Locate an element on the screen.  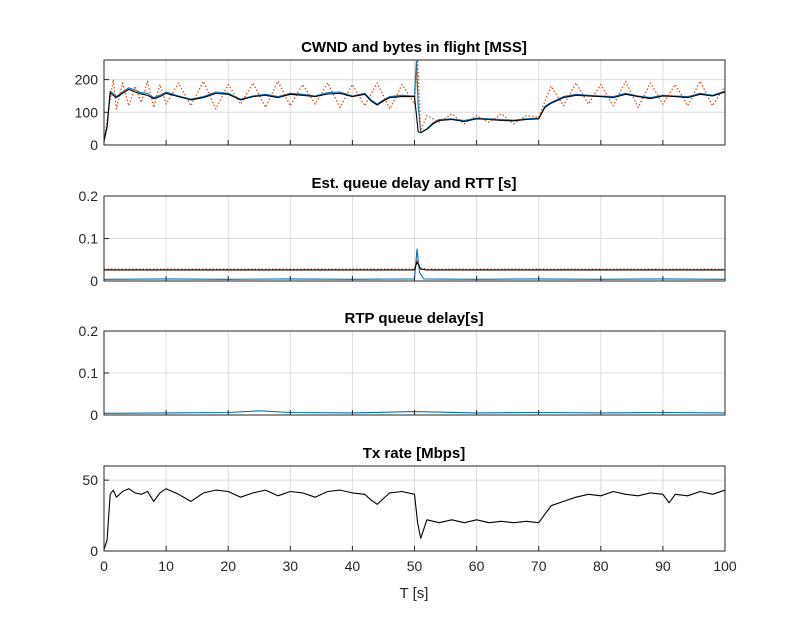
panel-title: CWND and bytes in flight [MSS] is located at coordinates (414, 47).